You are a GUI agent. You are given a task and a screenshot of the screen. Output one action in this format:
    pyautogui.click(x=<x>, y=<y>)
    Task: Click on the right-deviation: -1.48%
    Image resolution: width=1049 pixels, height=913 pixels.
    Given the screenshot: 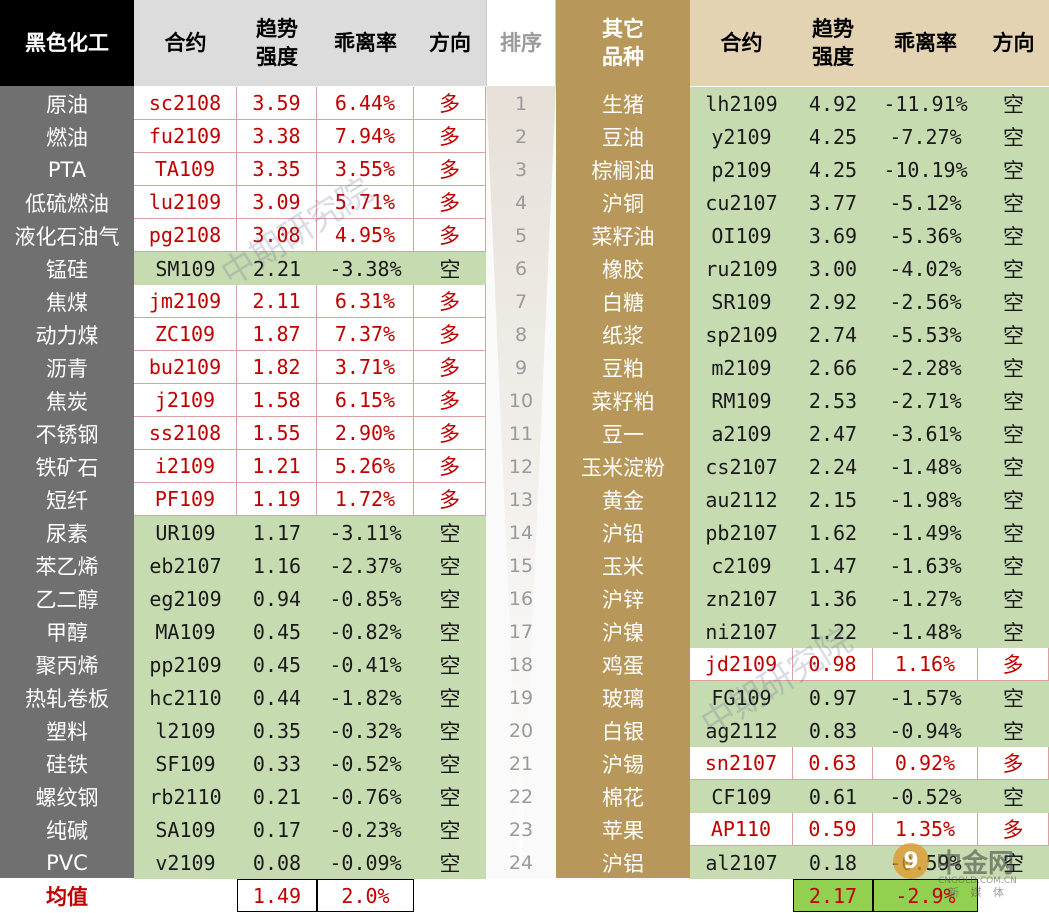 What is the action you would take?
    pyautogui.click(x=925, y=631)
    